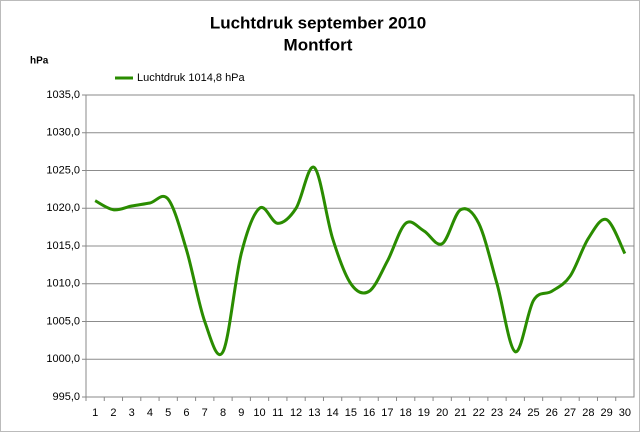  What do you see at coordinates (186, 413) in the screenshot?
I see `x-tick-label: 6` at bounding box center [186, 413].